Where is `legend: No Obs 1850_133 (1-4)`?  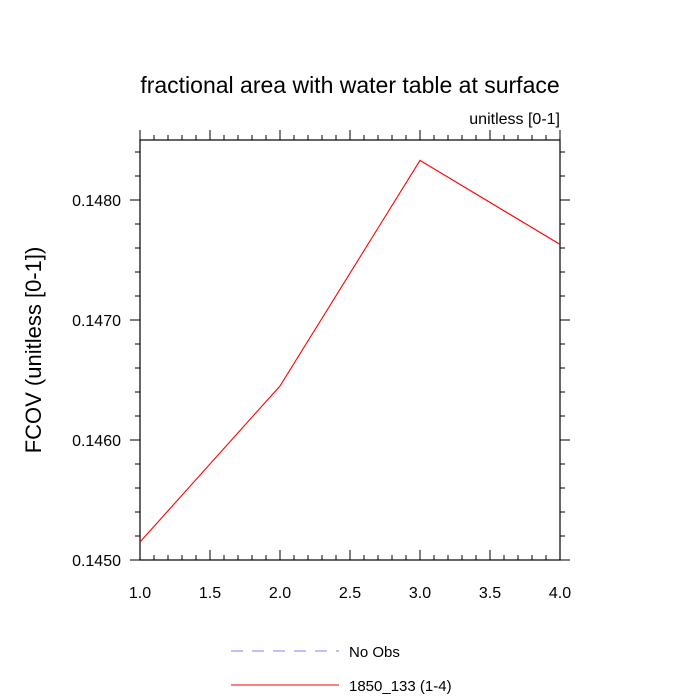 legend: No Obs 1850_133 (1-4) is located at coordinates (341, 669).